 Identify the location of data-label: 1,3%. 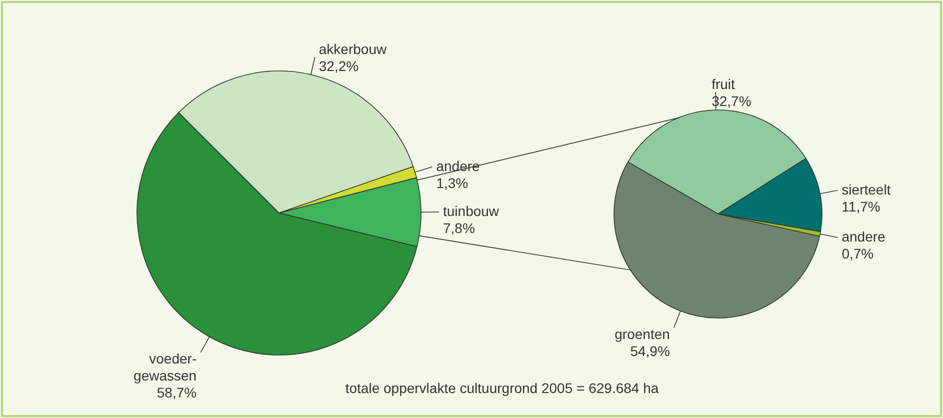
(452, 182).